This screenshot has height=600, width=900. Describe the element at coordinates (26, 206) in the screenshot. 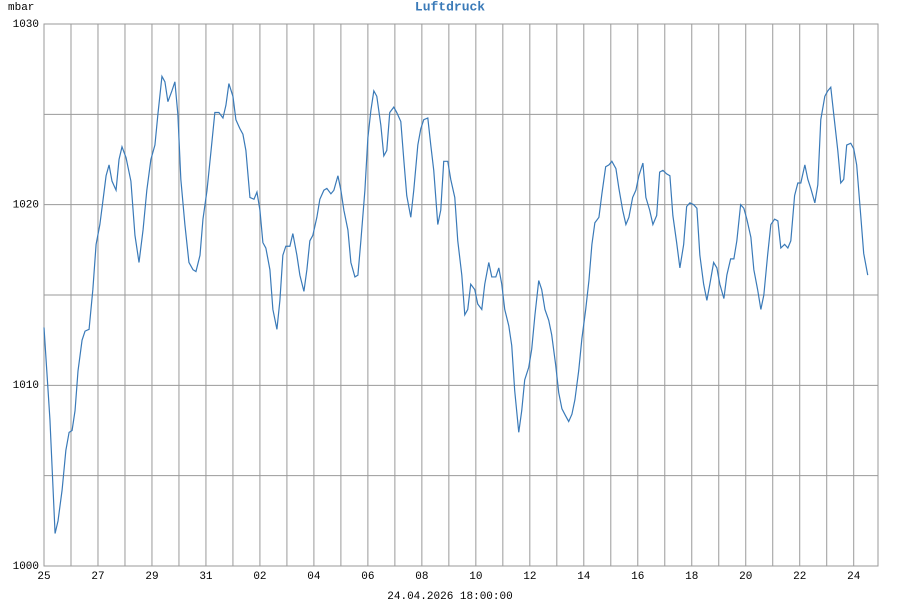

I see `y-tick-label: 1020` at that location.